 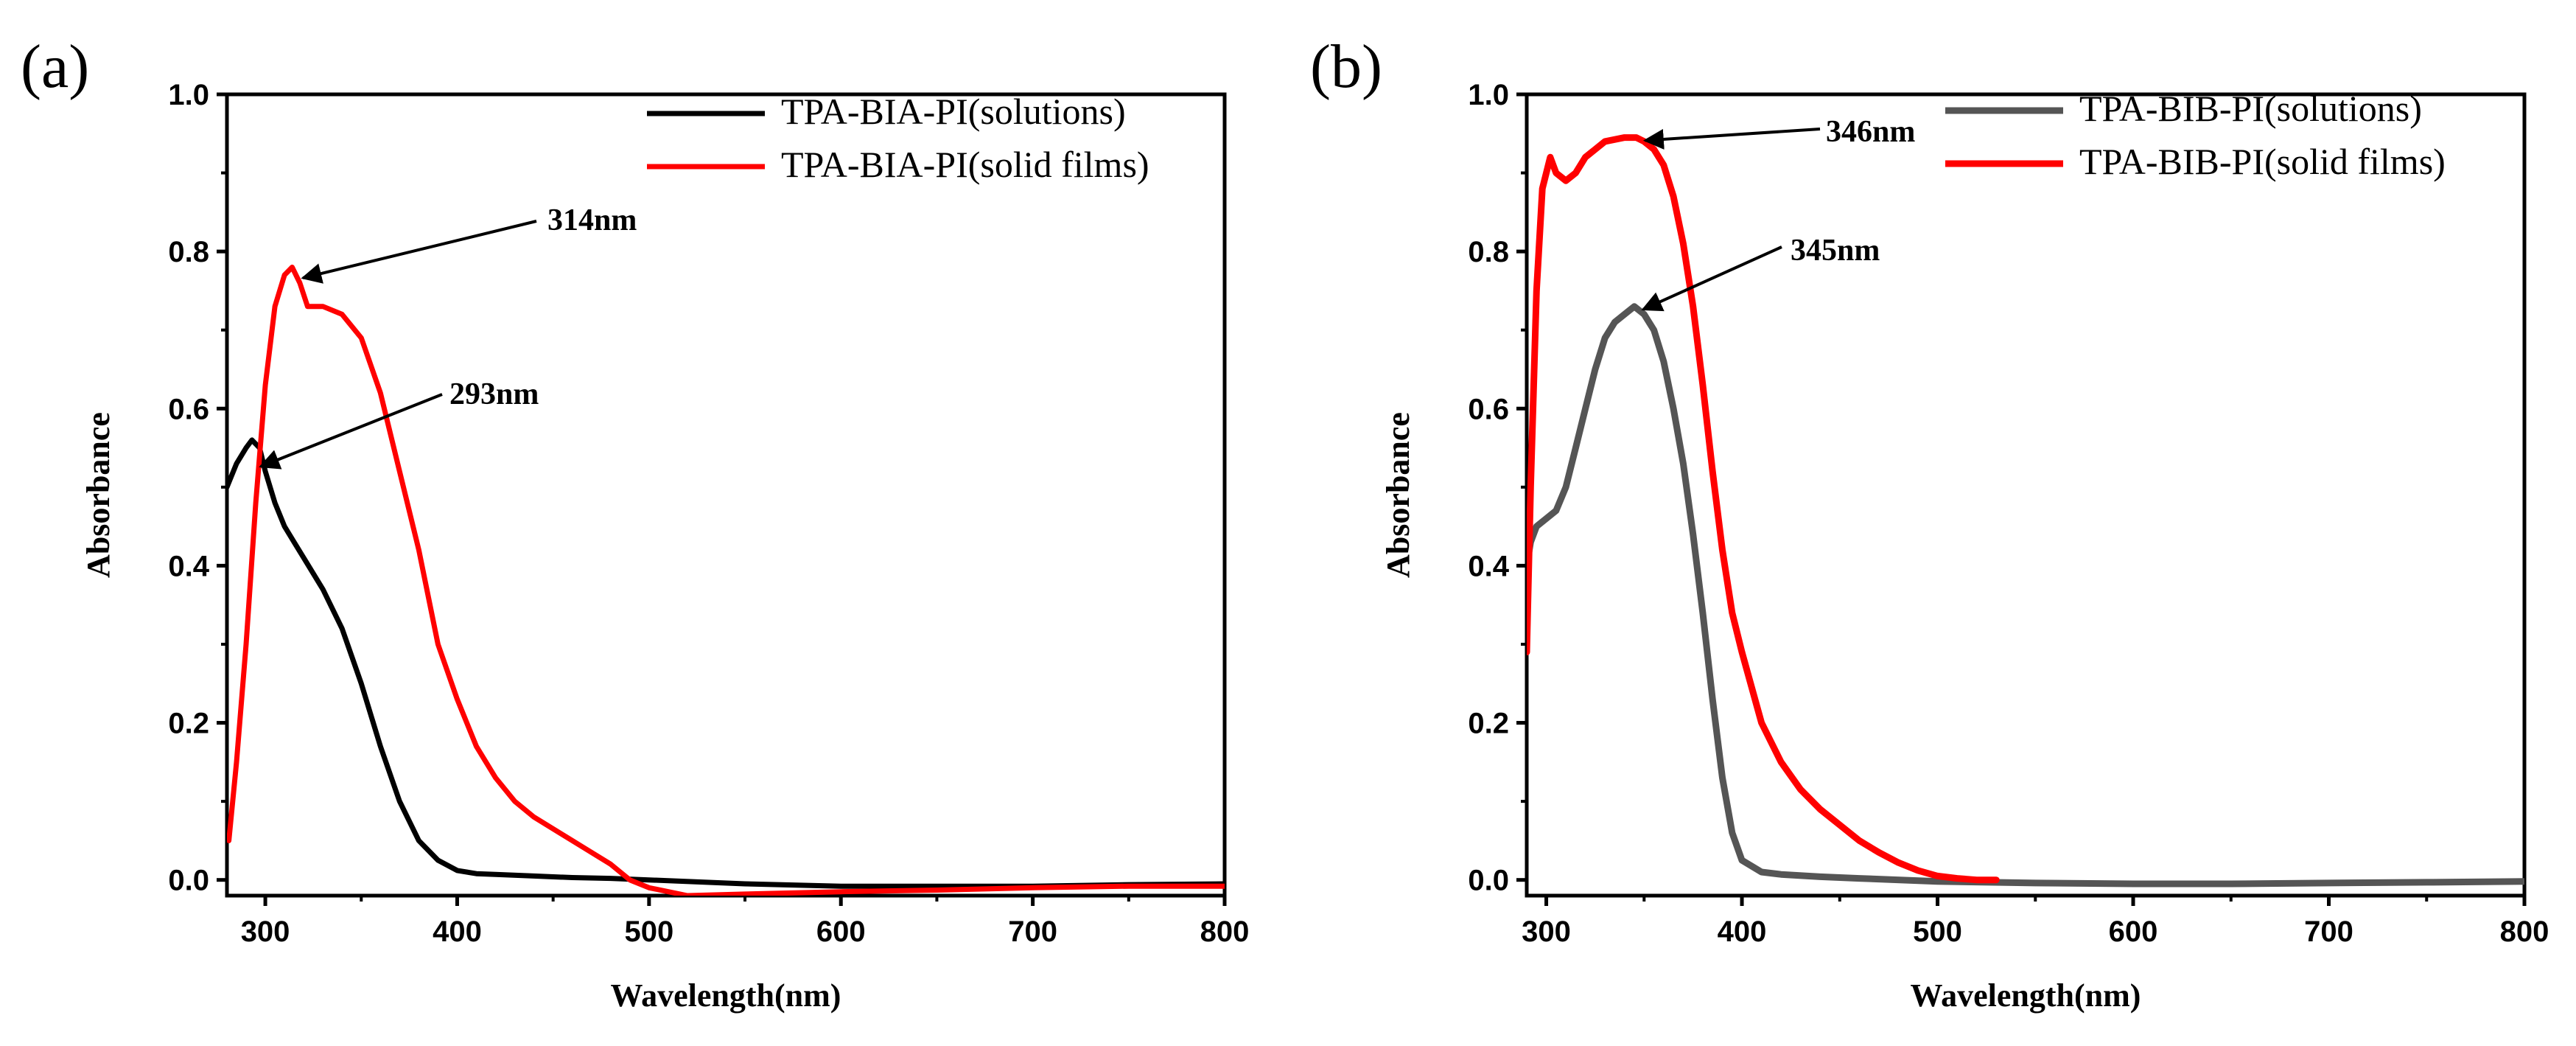 I want to click on annotation-label: 314nm, so click(x=592, y=220).